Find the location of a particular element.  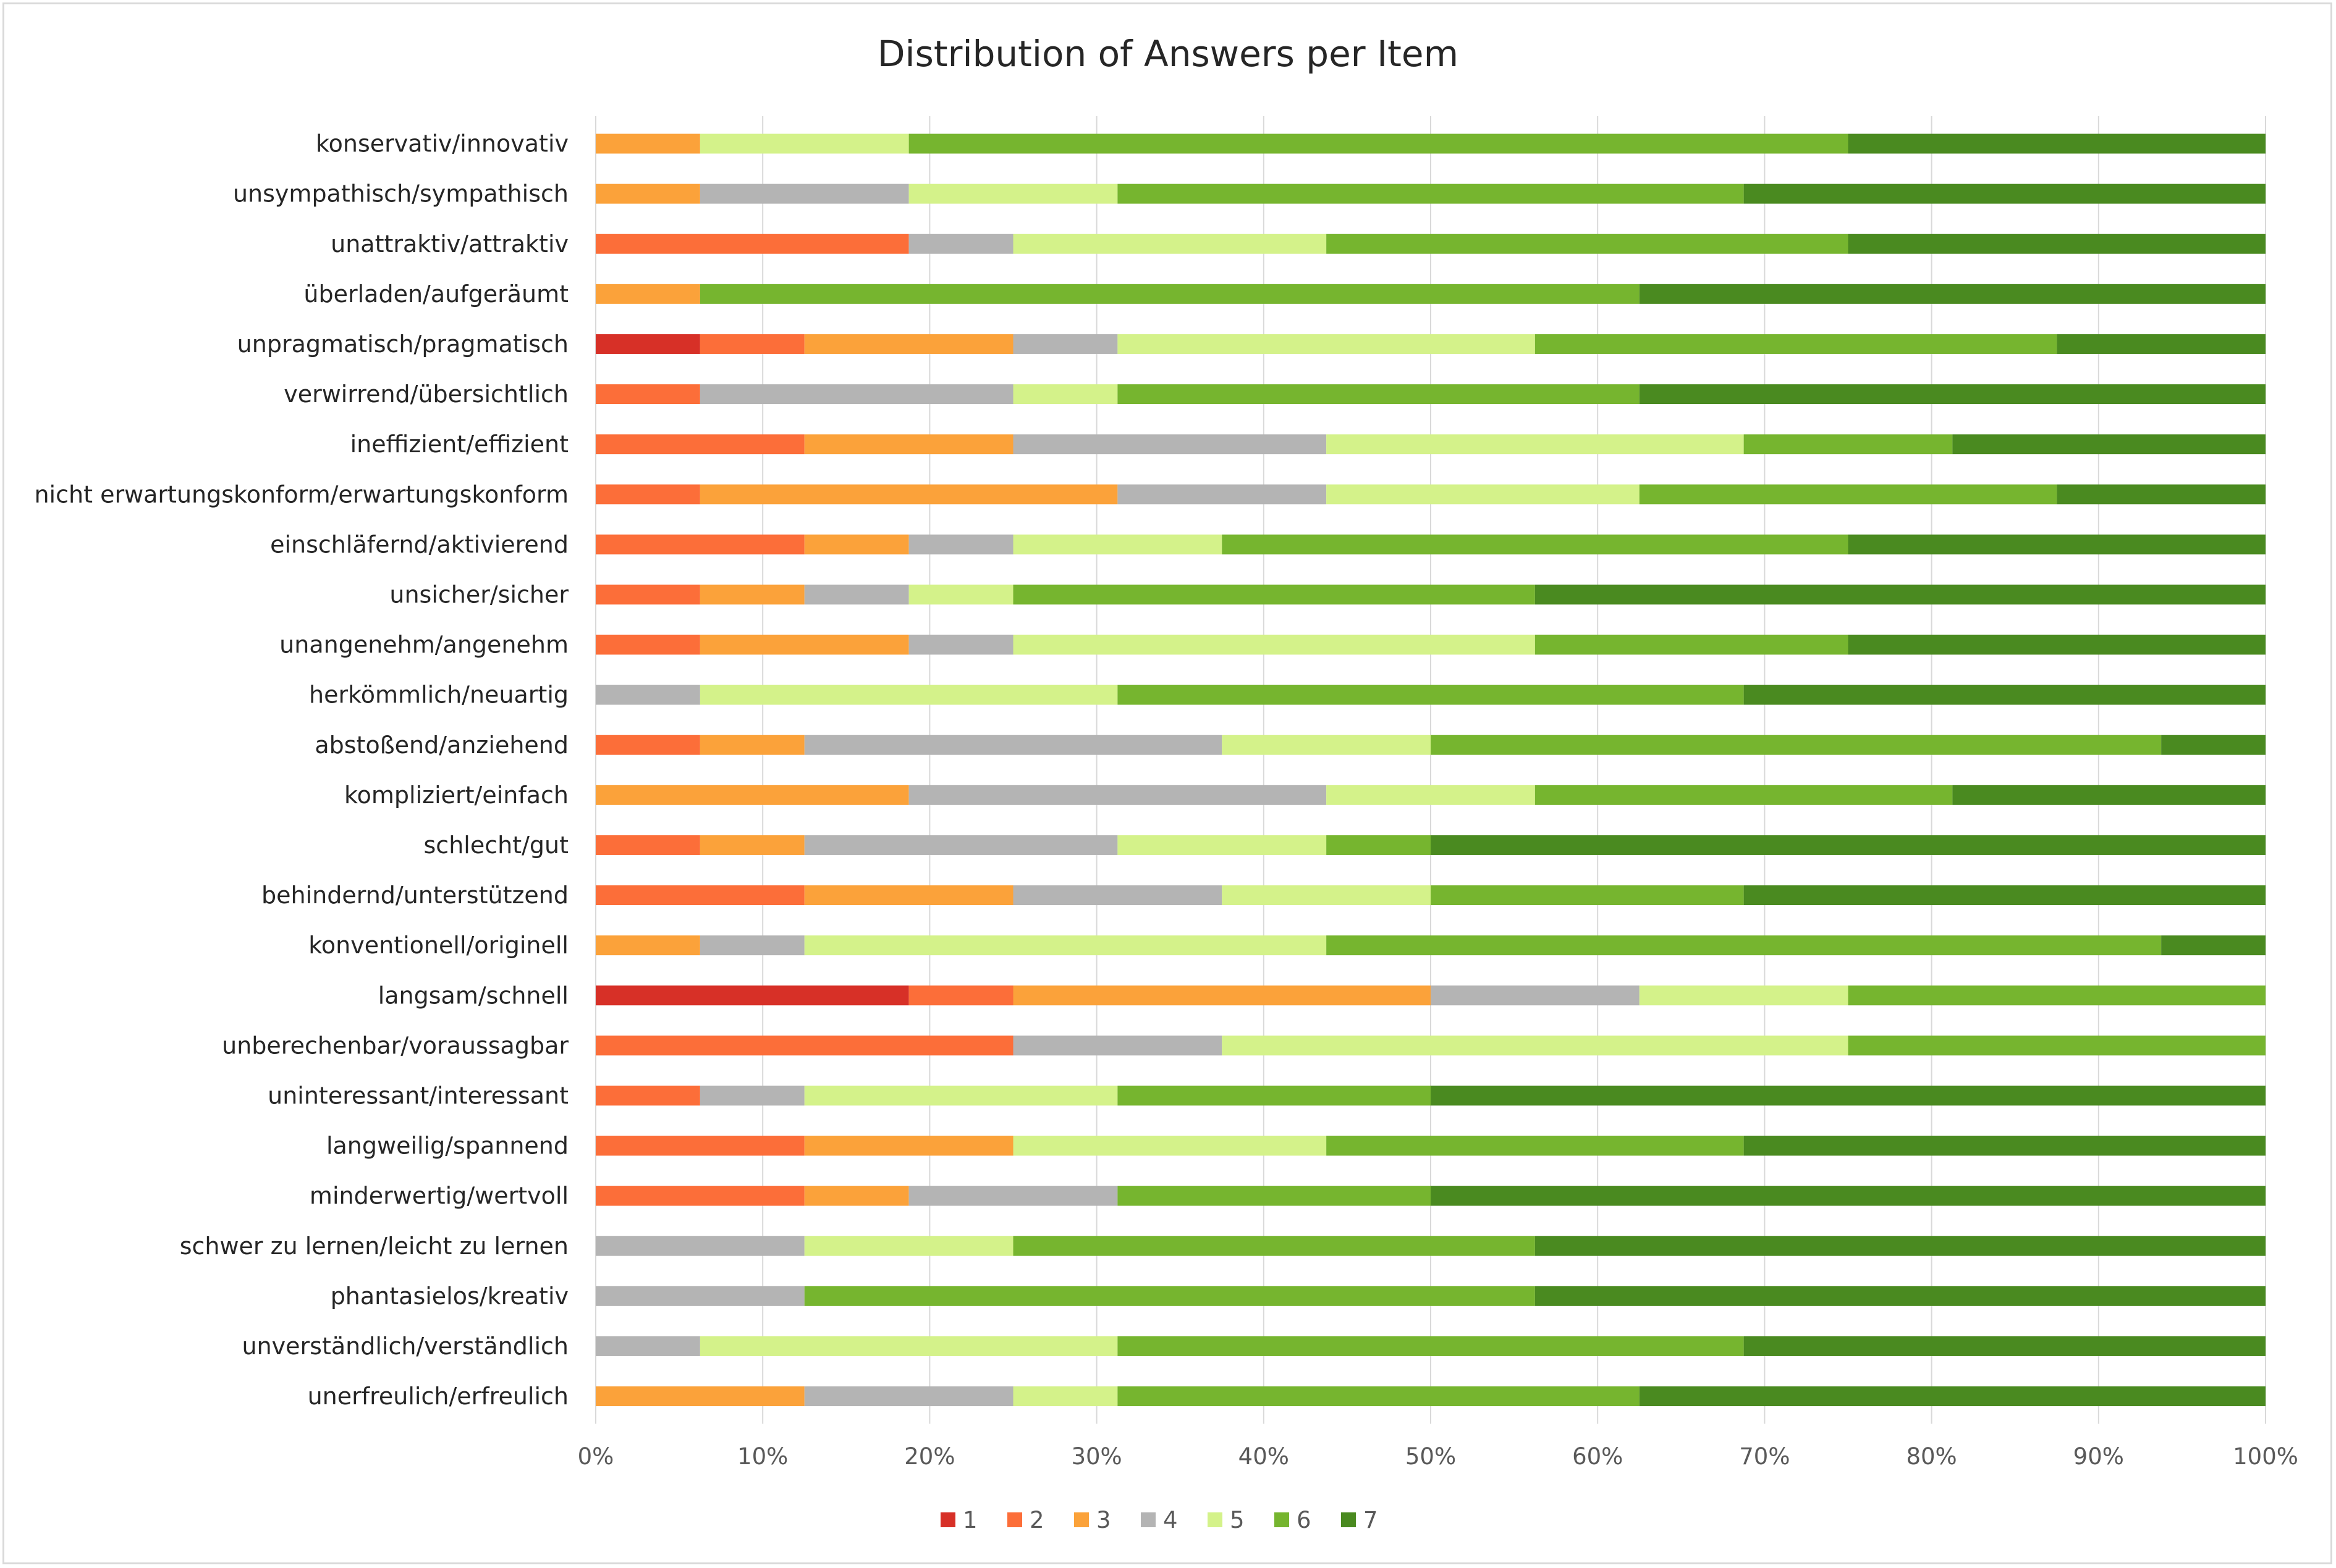

legend-label: 5 is located at coordinates (1237, 1520).